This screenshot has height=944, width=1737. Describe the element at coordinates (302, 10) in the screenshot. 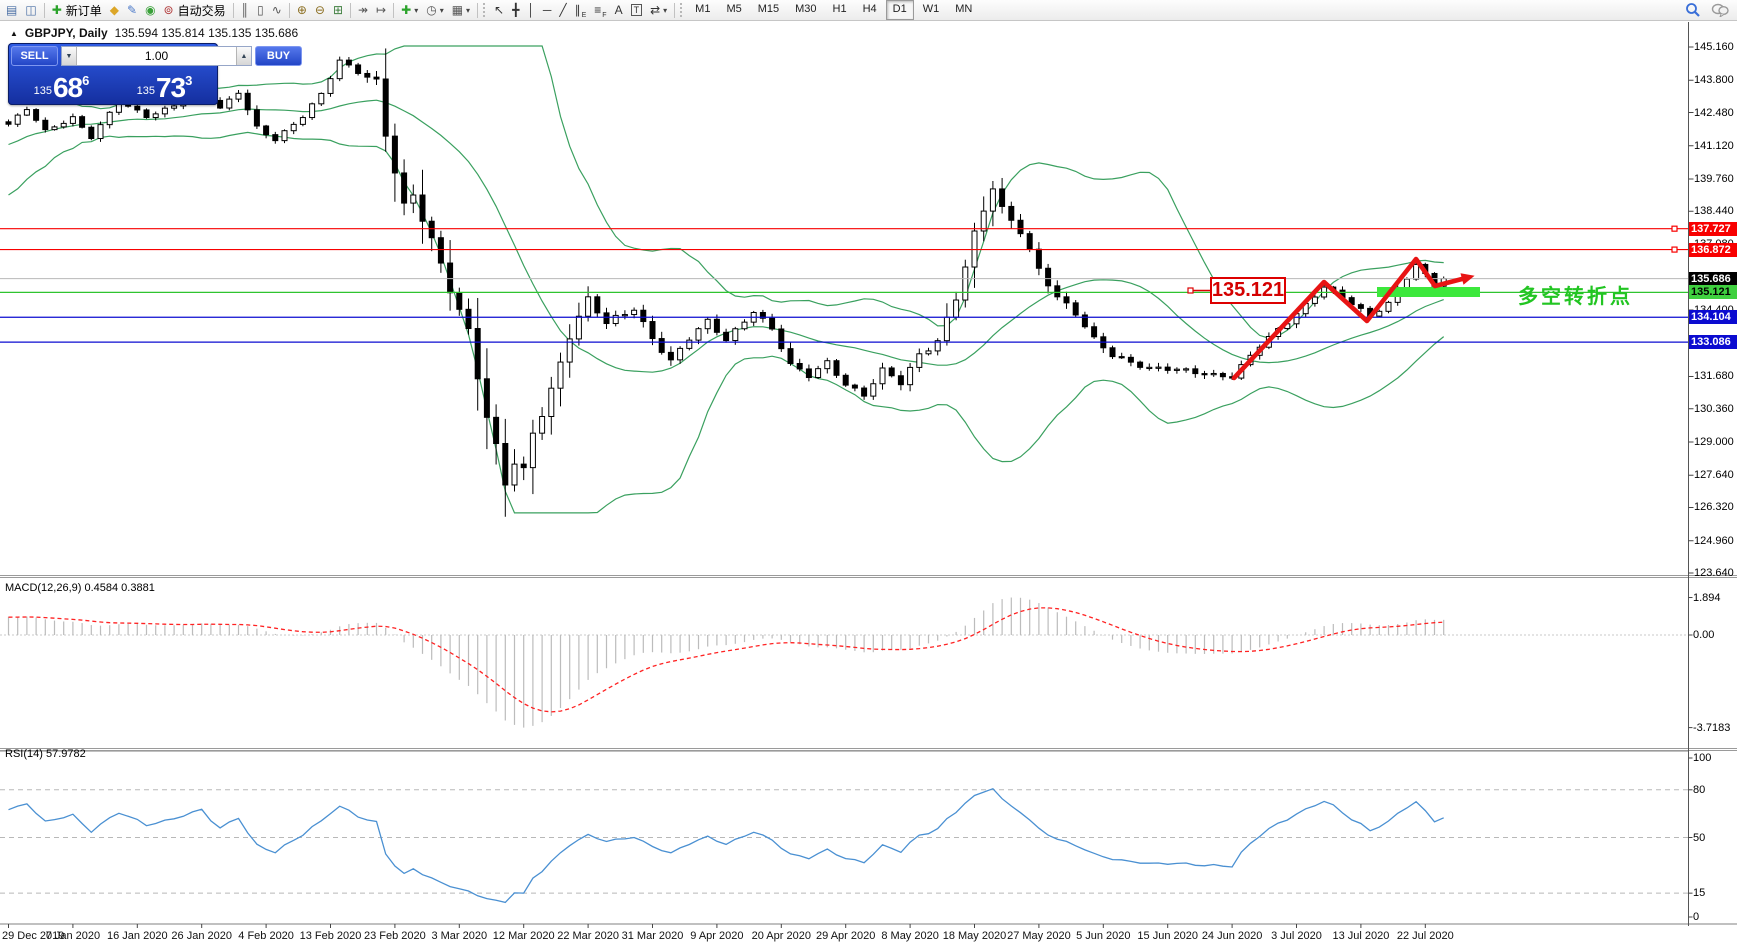

I see `zoom-in-icon: ⊕` at that location.